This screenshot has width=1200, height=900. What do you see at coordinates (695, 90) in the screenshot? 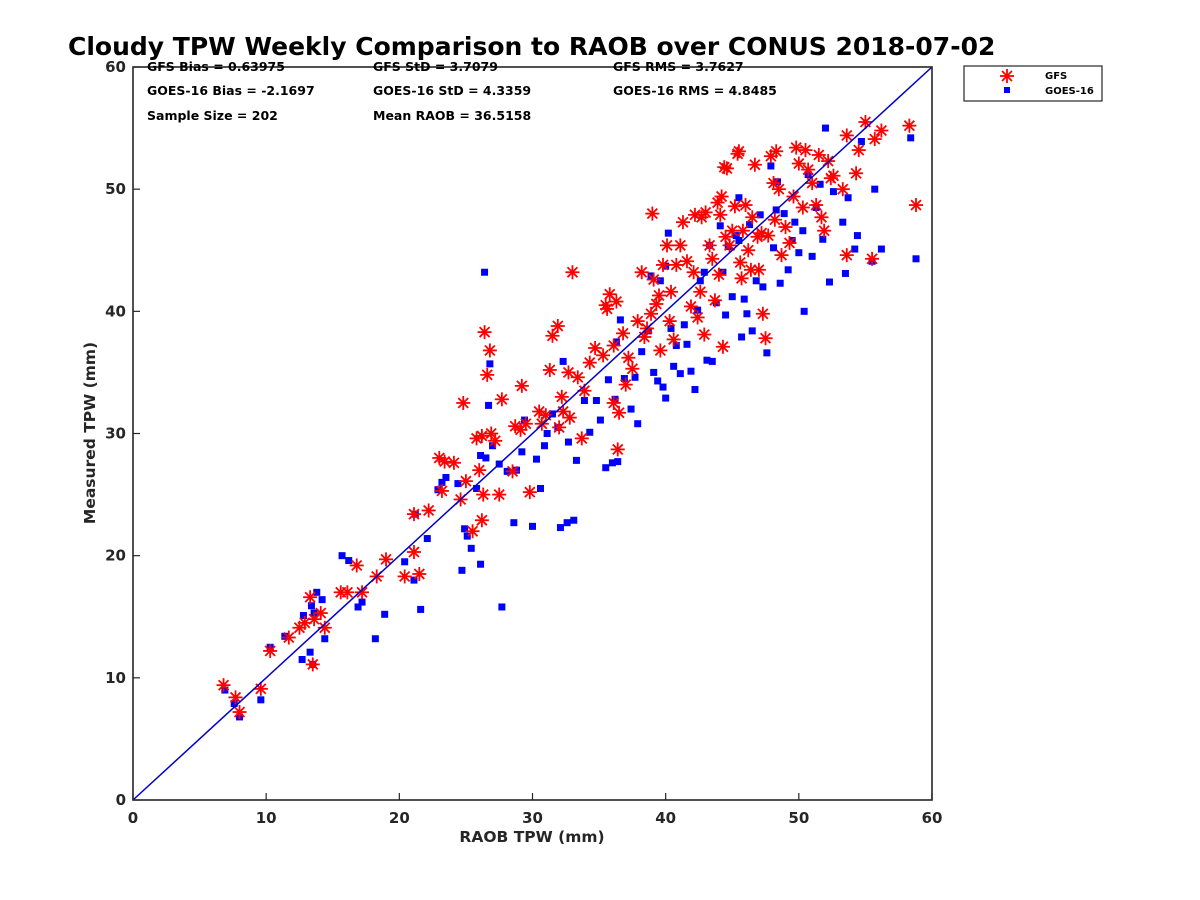
I see `goes-rms-stat: GOES-16 RMS = 4.8485` at bounding box center [695, 90].